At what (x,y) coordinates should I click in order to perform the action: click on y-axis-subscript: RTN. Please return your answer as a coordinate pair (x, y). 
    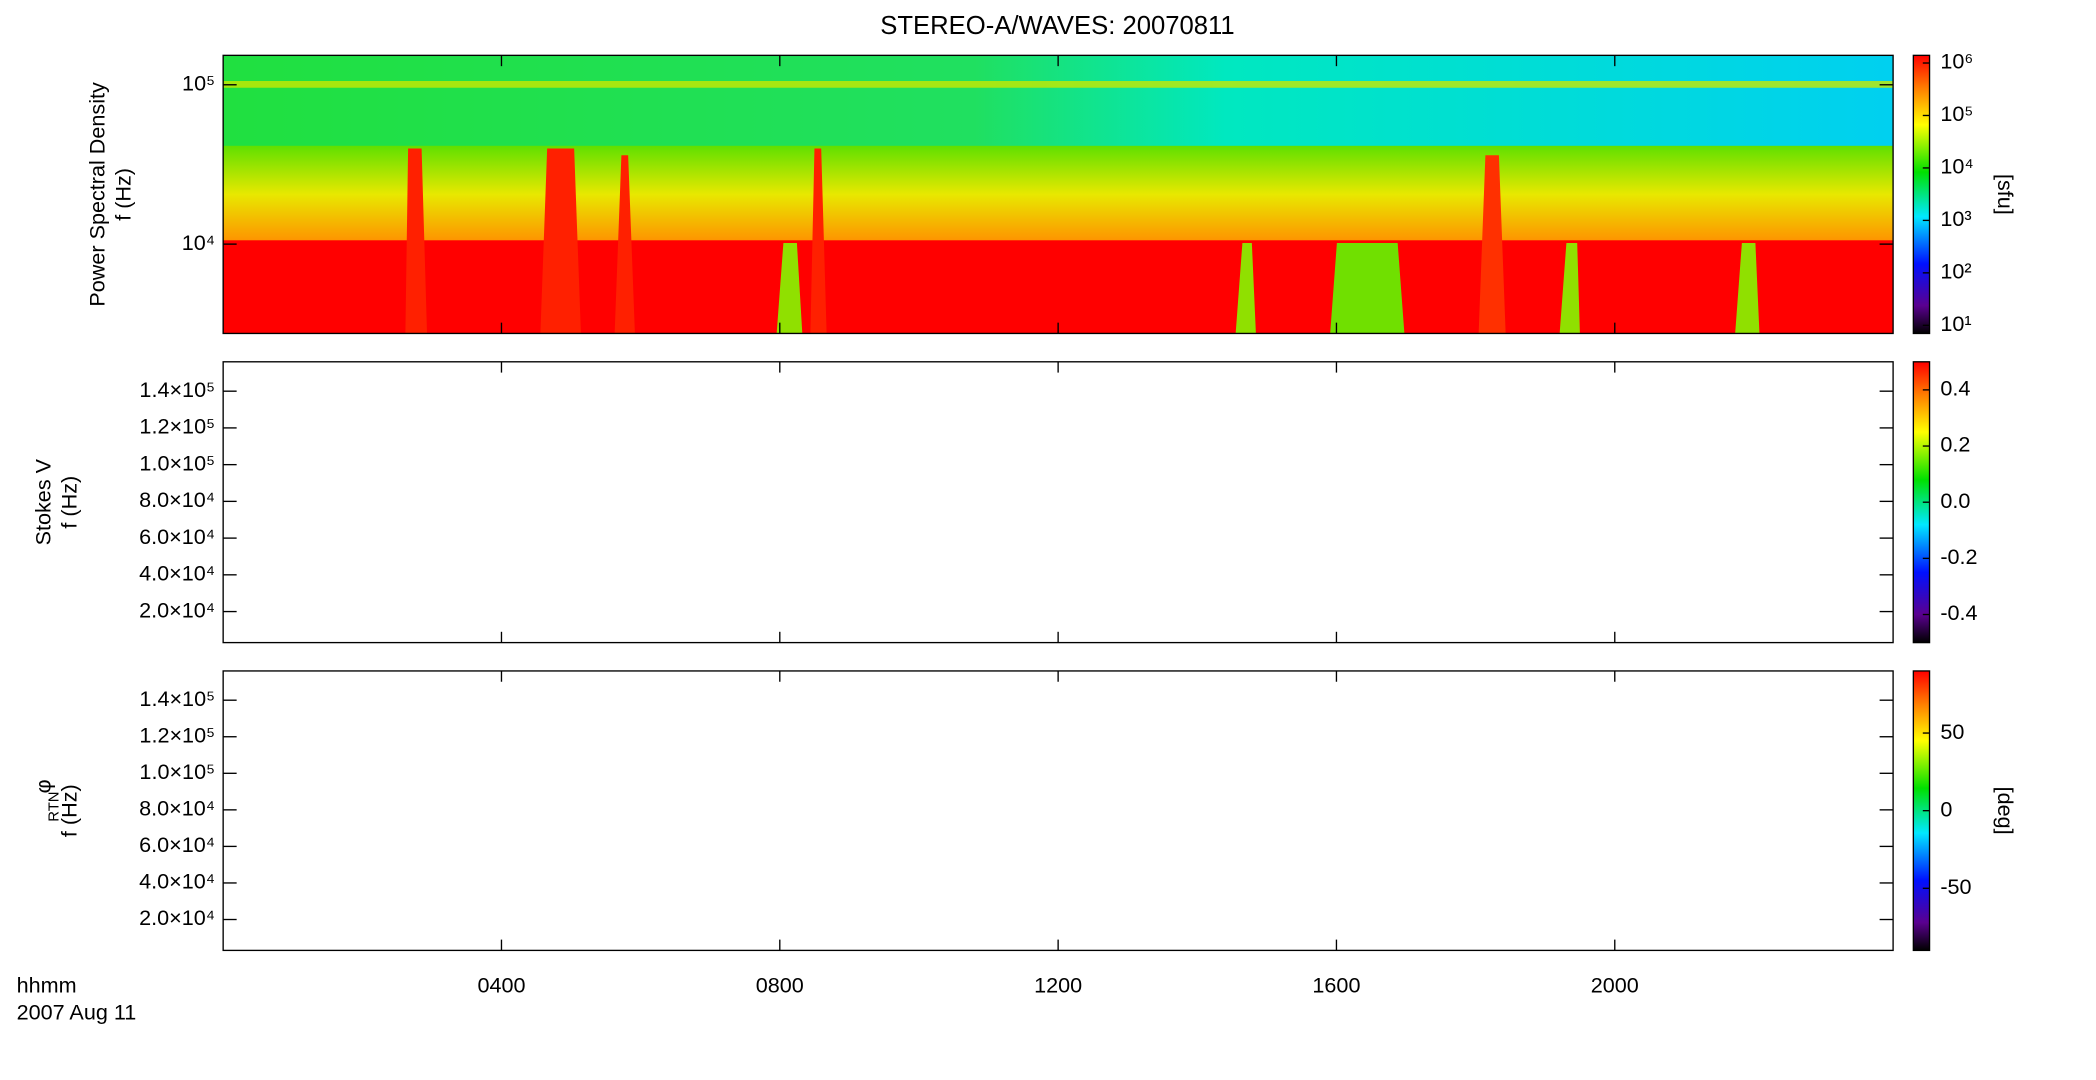
    Looking at the image, I should click on (54, 807).